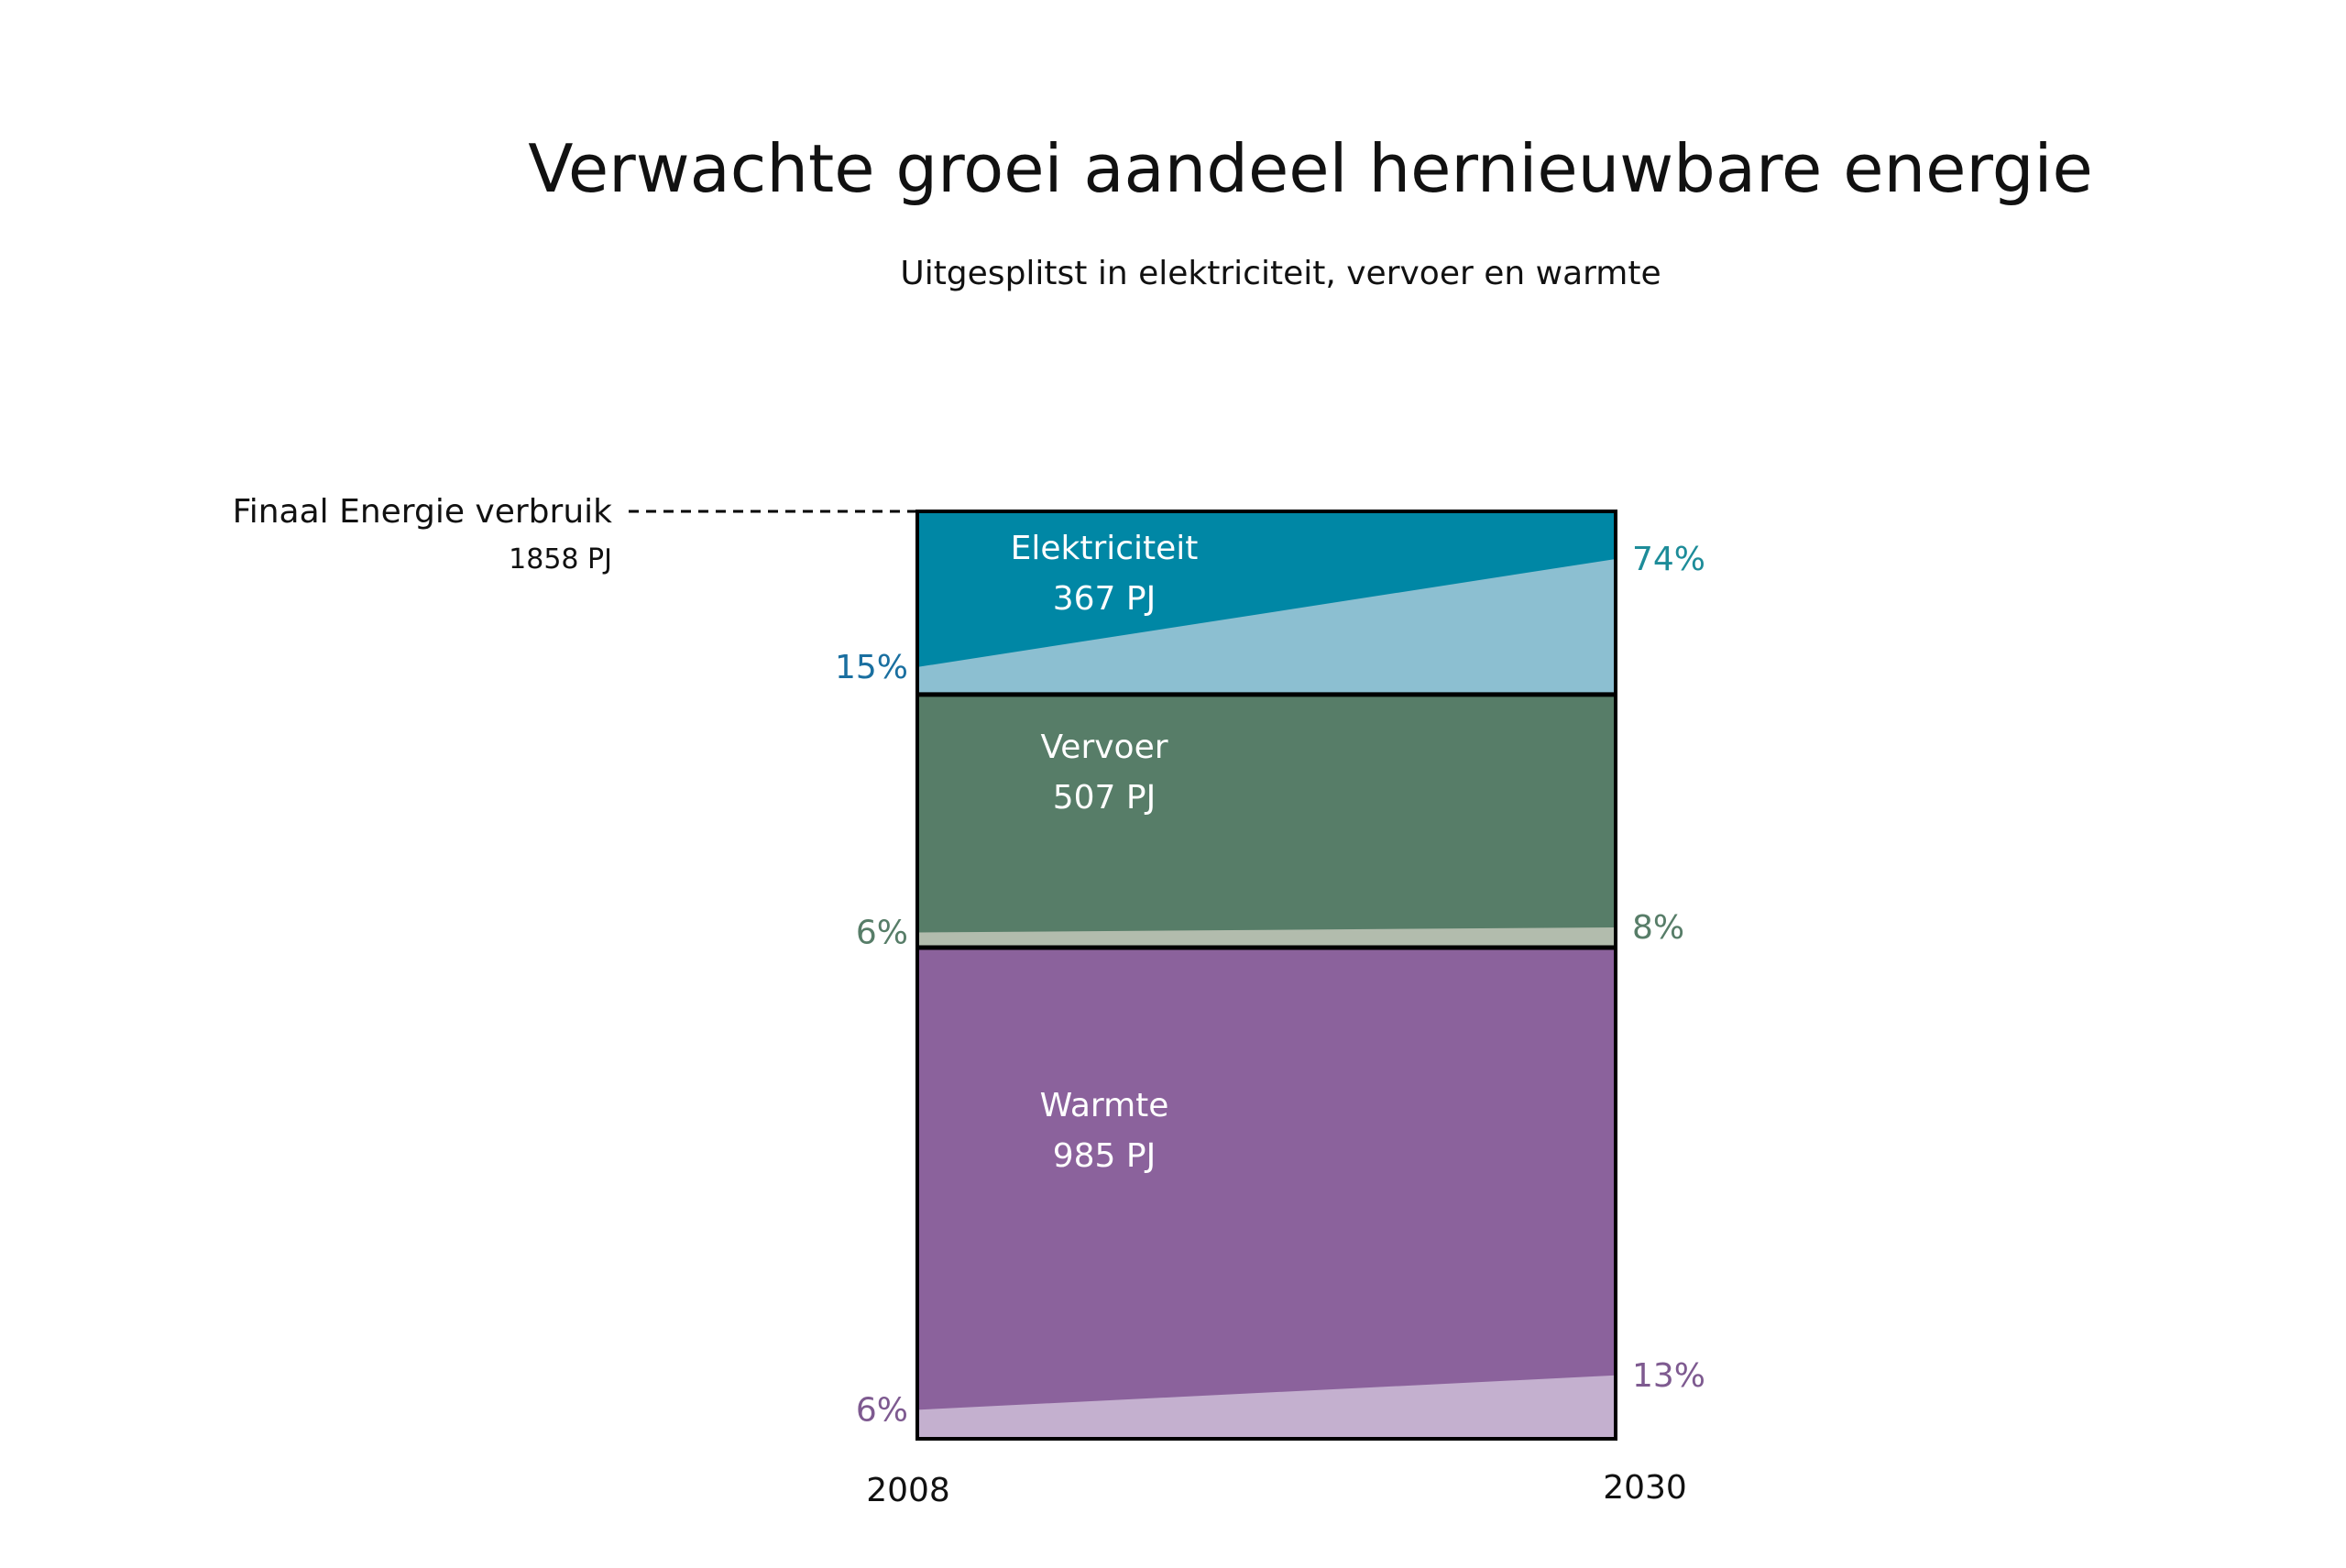 The image size is (2346, 1568). I want to click on share-2030-warmte: 13%, so click(1668, 1376).